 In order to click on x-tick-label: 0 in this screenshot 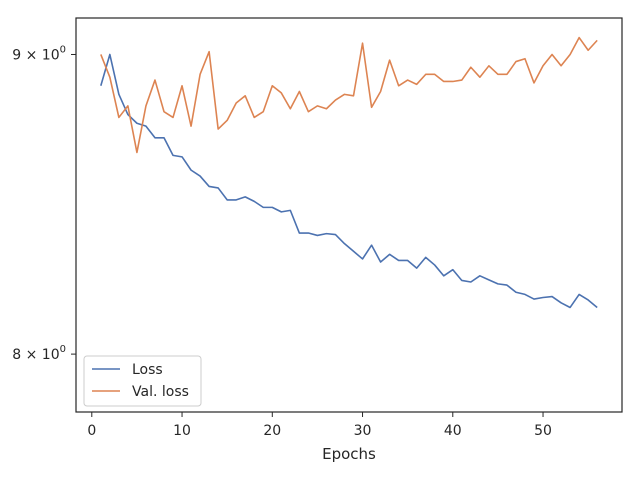, I will do `click(91, 431)`.